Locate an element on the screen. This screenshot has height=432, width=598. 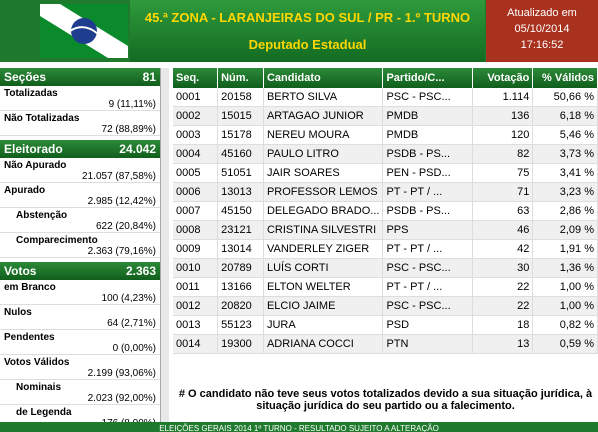
table-row: 0014 19300 ADRIANA COCCI PTN 13 0,59 % is located at coordinates (385, 344).